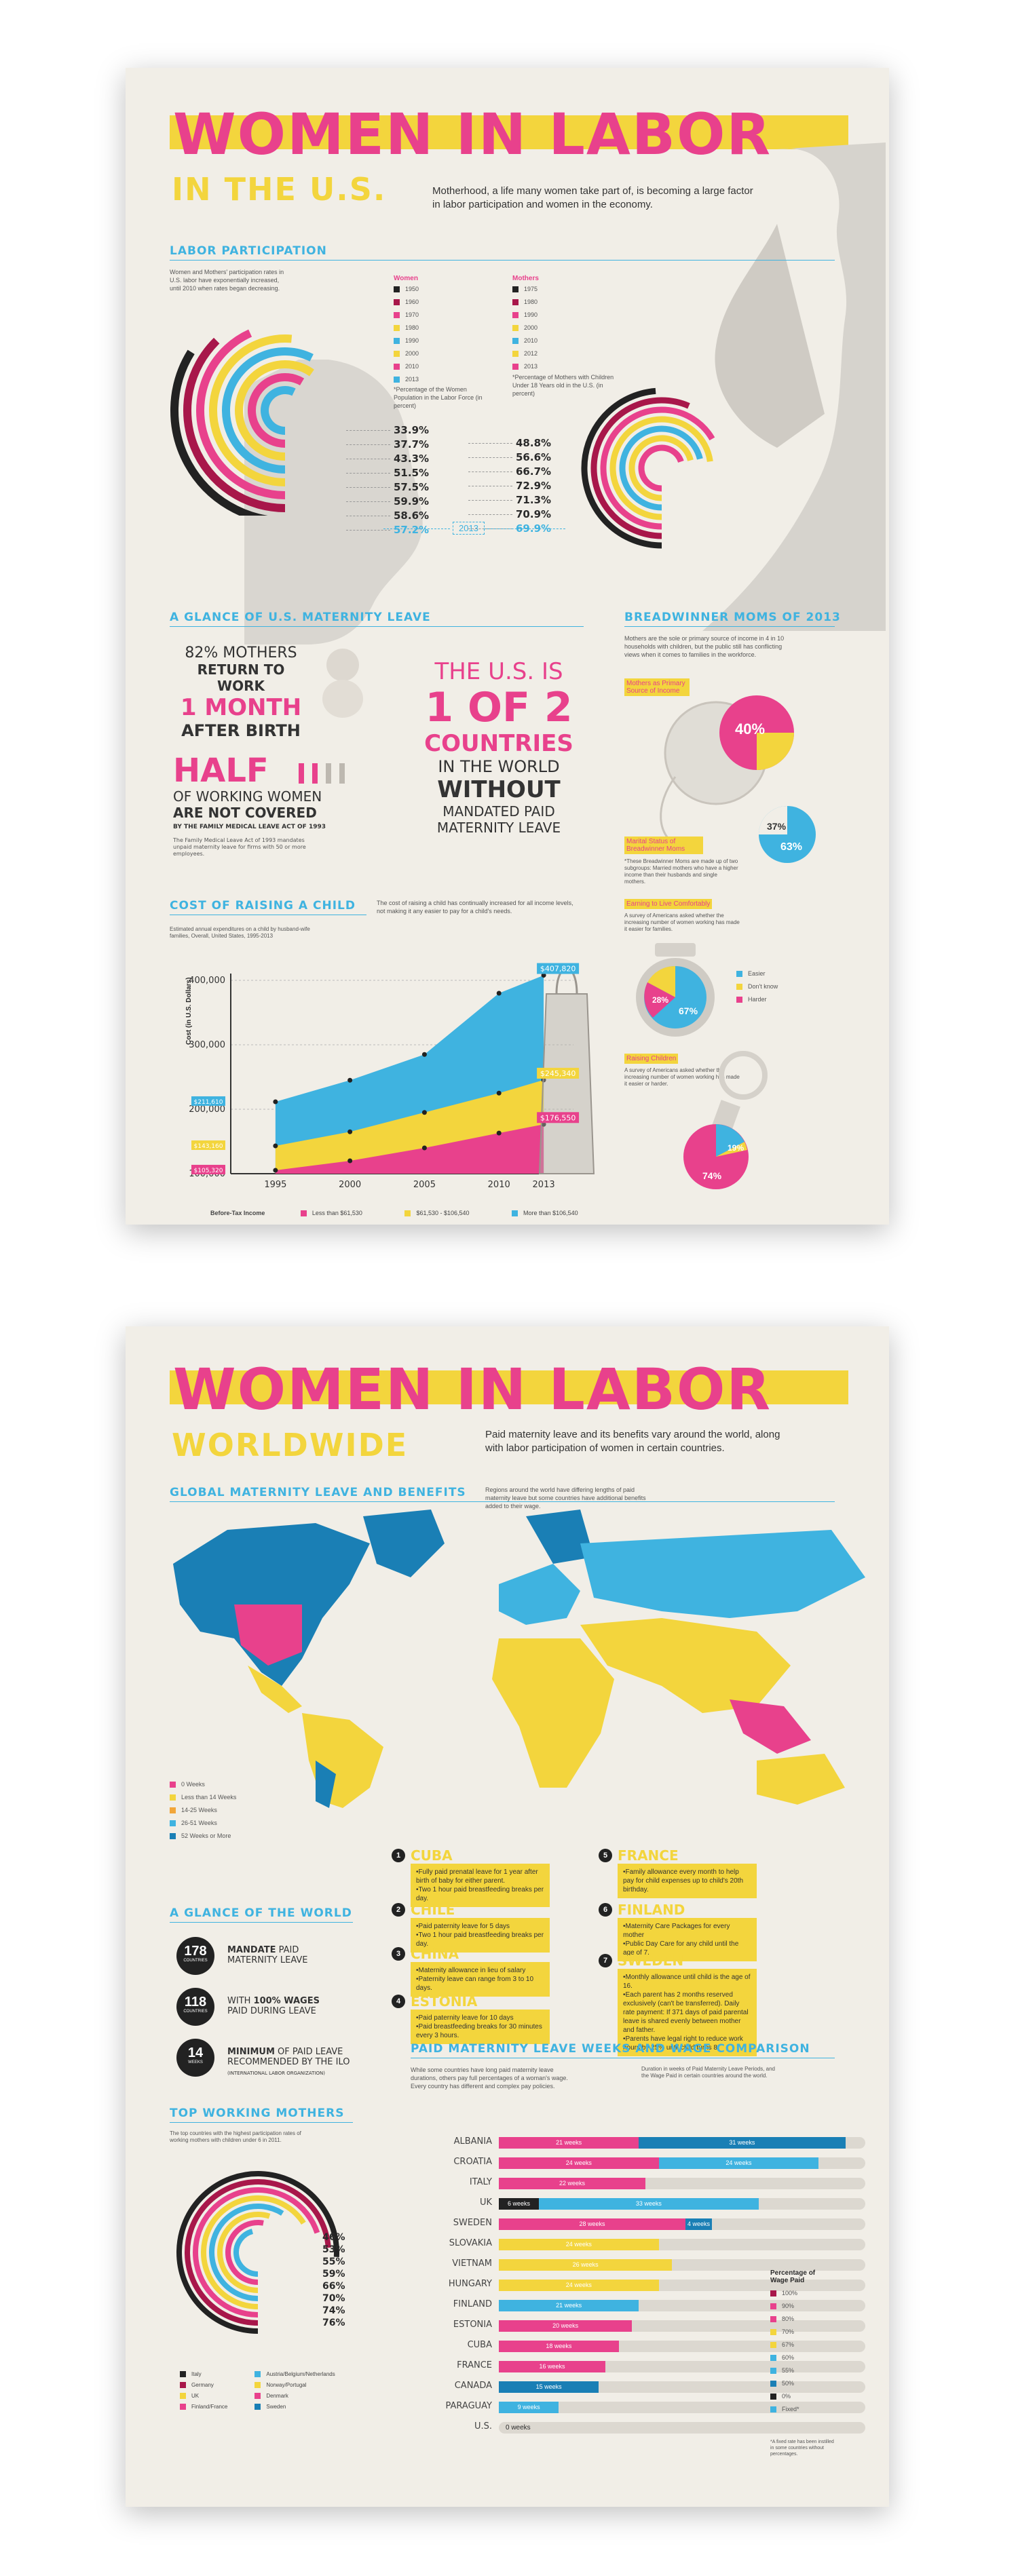 The image size is (1018, 2576). What do you see at coordinates (525, 278) in the screenshot?
I see `mothers-legend-title: Mothers` at bounding box center [525, 278].